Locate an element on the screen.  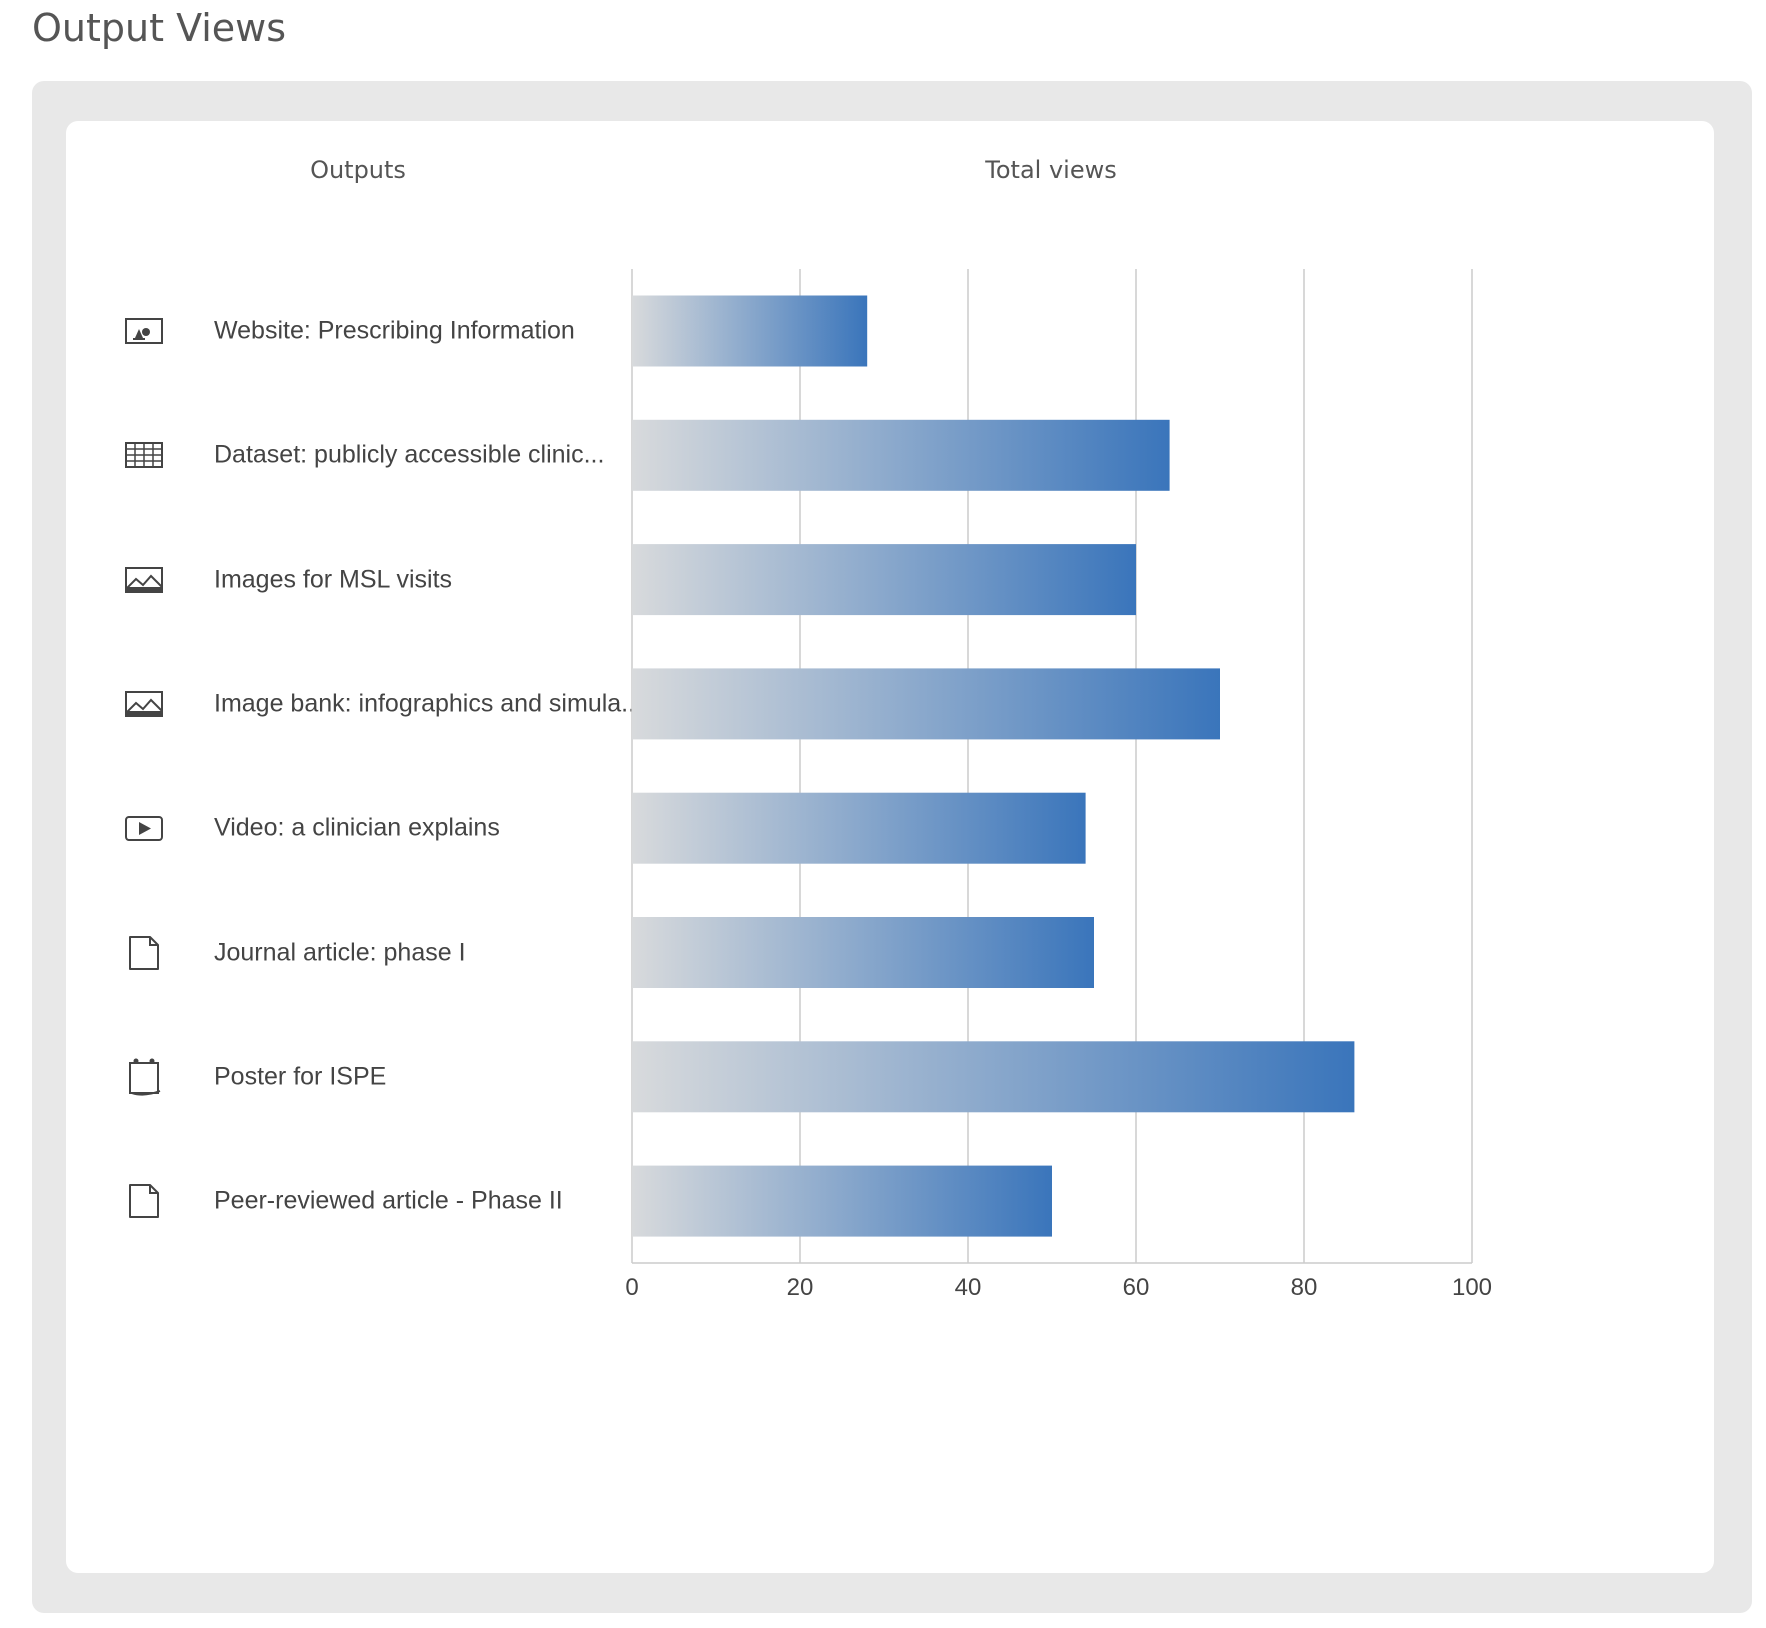
video-play-icon is located at coordinates (144, 828).